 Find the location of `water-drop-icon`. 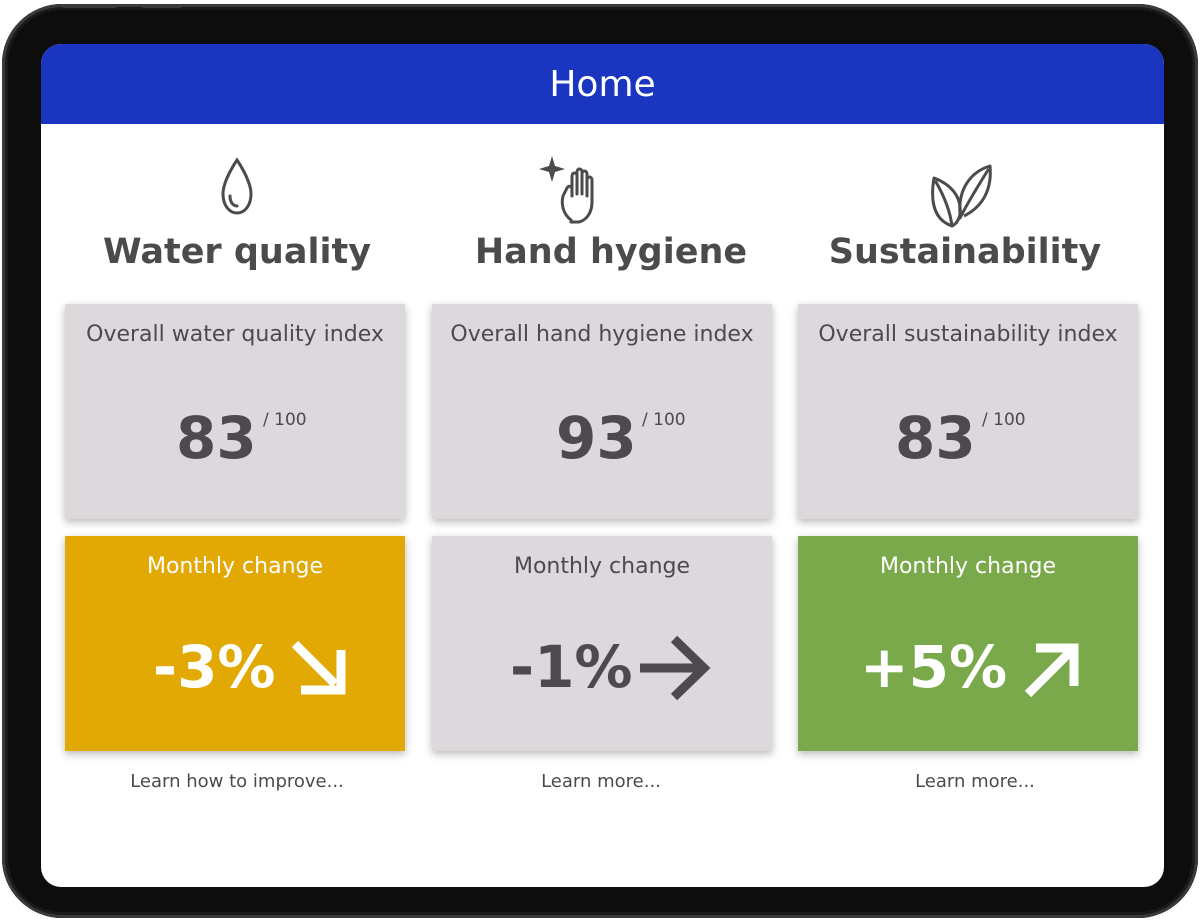

water-drop-icon is located at coordinates (237, 186).